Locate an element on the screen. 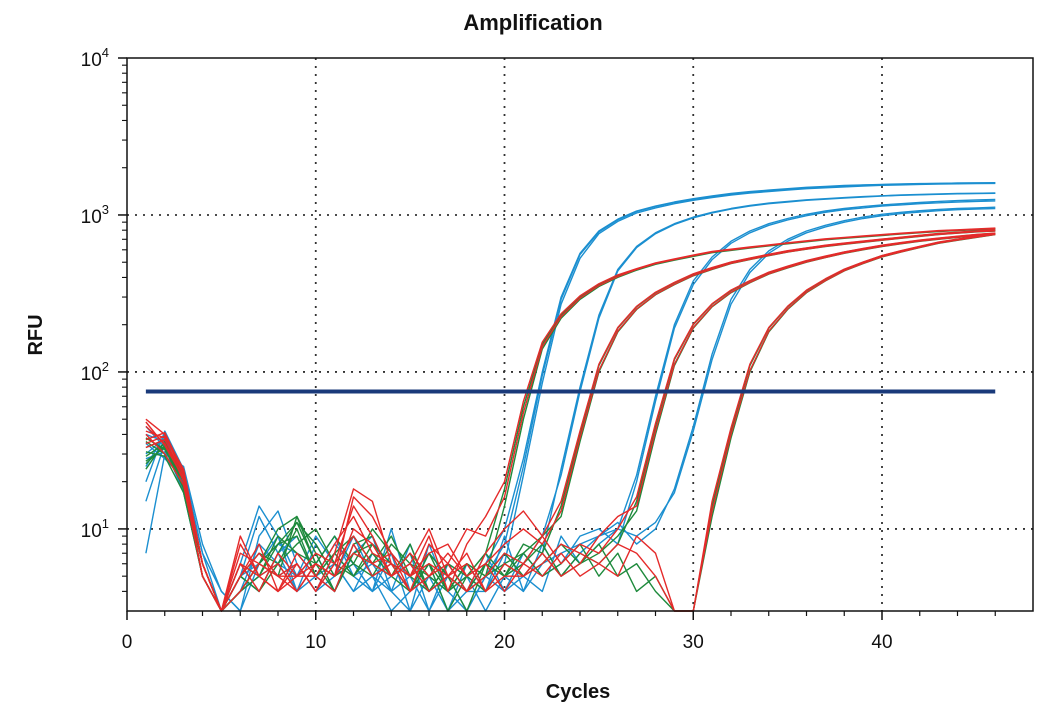 The image size is (1064, 715). y-tick-label: 10¹ is located at coordinates (95, 529).